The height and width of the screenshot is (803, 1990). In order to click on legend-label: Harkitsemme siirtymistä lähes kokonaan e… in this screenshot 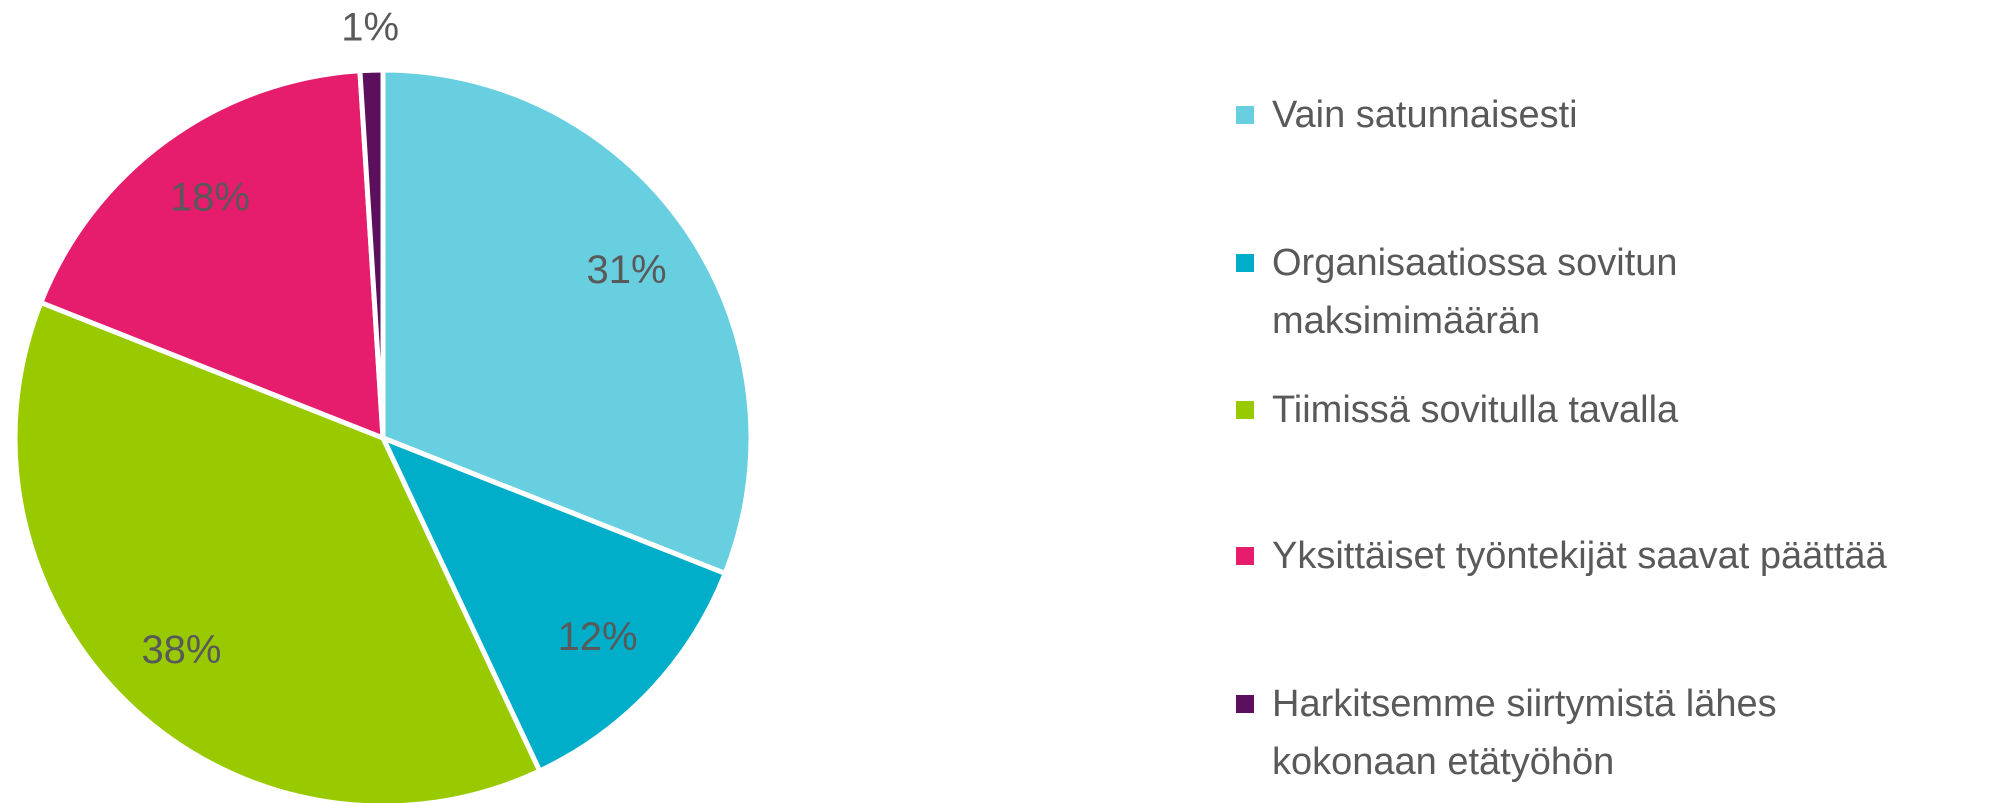, I will do `click(1524, 733)`.